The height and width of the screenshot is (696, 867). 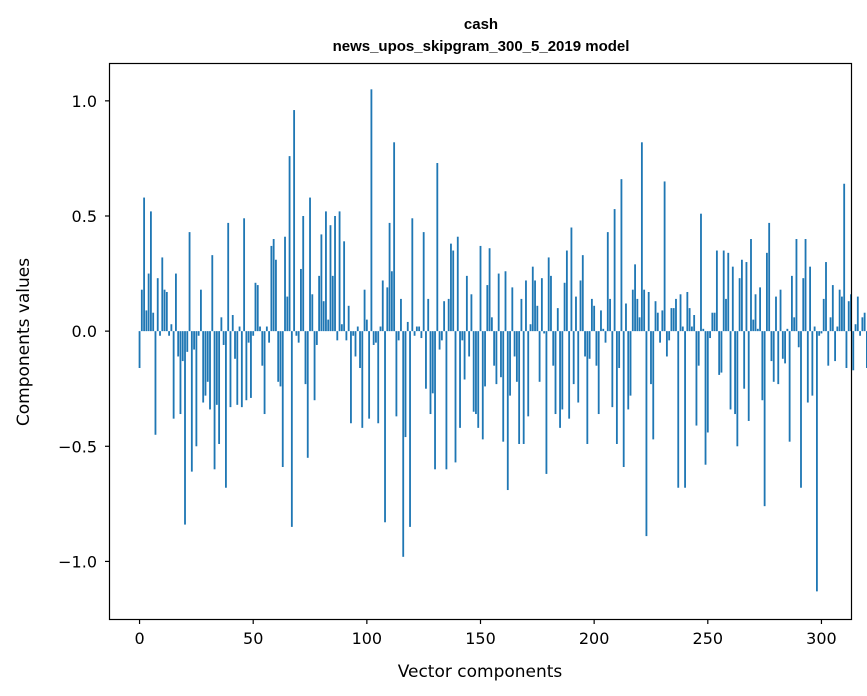 I want to click on y-axis-label: Components values, so click(x=24, y=342).